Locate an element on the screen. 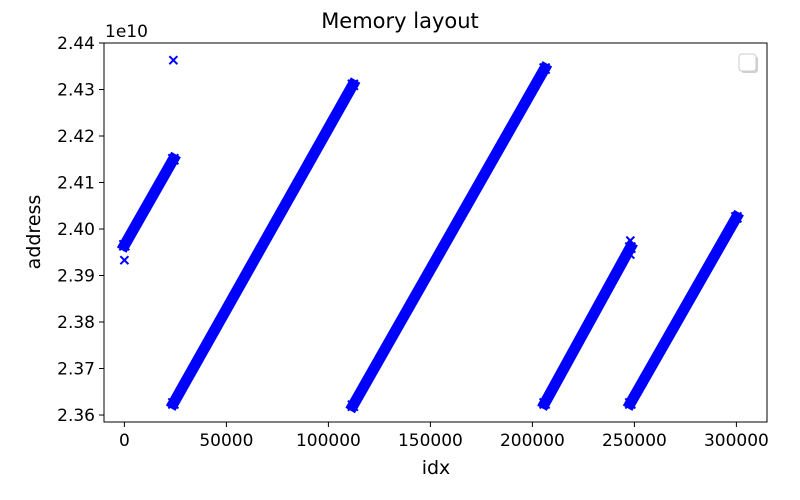 The width and height of the screenshot is (800, 500). x-tick-label: 300000 is located at coordinates (736, 441).